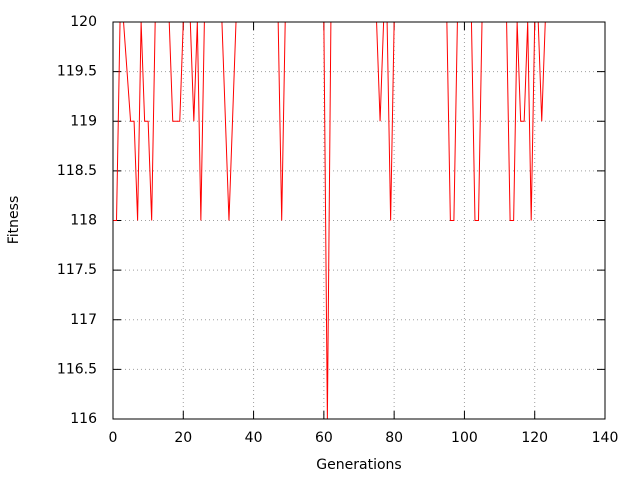 The width and height of the screenshot is (640, 480). Describe the element at coordinates (77, 270) in the screenshot. I see `y-tick-label: 117.5` at that location.